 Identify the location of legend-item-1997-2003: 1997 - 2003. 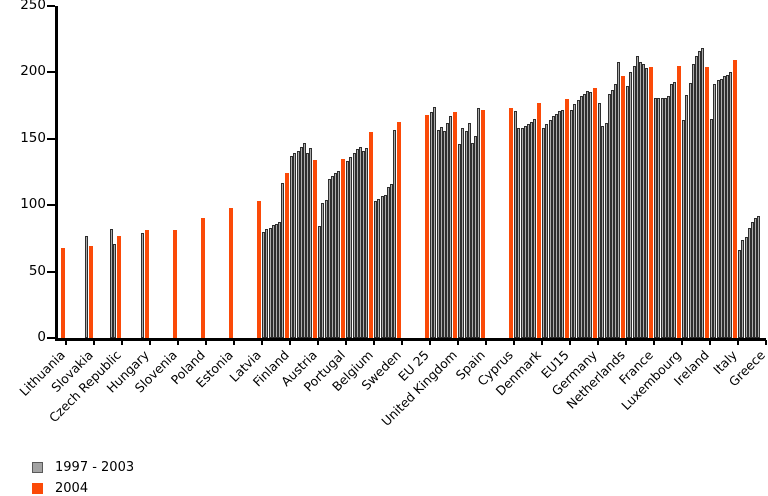
(83, 467).